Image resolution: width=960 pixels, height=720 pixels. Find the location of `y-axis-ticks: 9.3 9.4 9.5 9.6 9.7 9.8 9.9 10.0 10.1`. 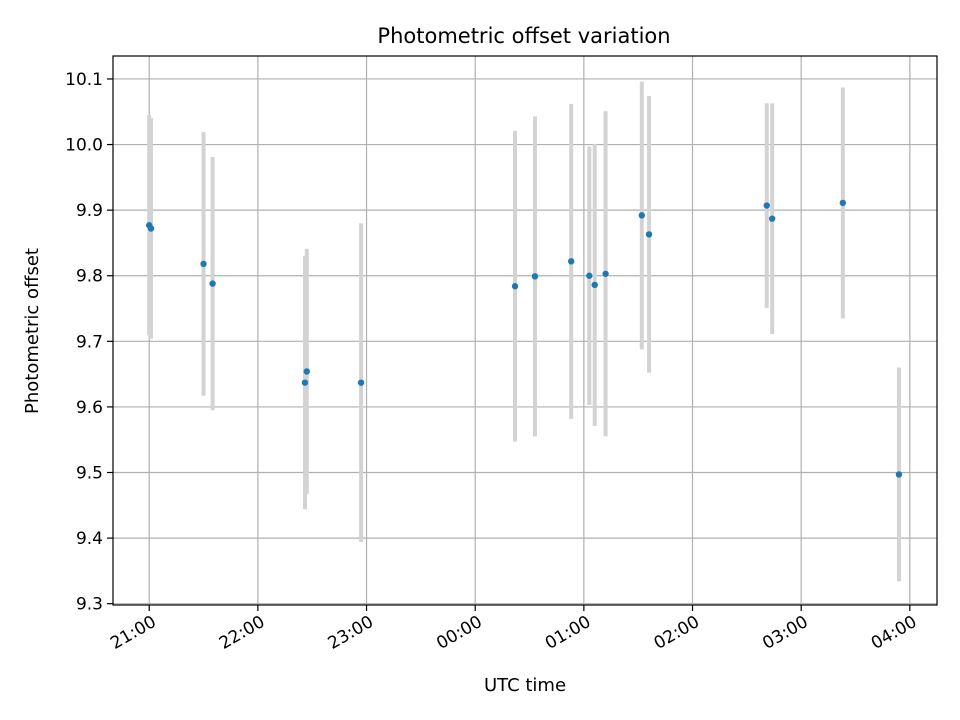

y-axis-ticks: 9.3 9.4 9.5 9.6 9.7 9.8 9.9 10.0 10.1 is located at coordinates (89, 342).